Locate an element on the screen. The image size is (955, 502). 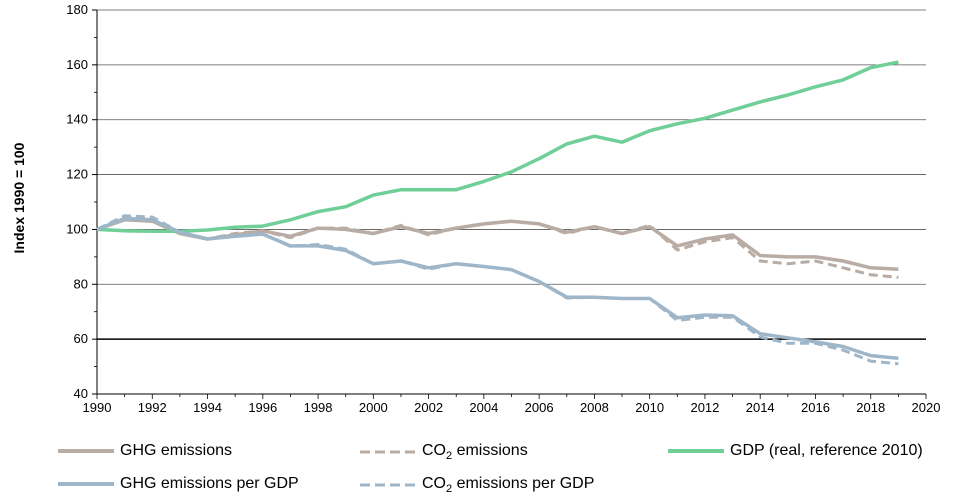
y-tick-label-180: 180 is located at coordinates (77, 9).